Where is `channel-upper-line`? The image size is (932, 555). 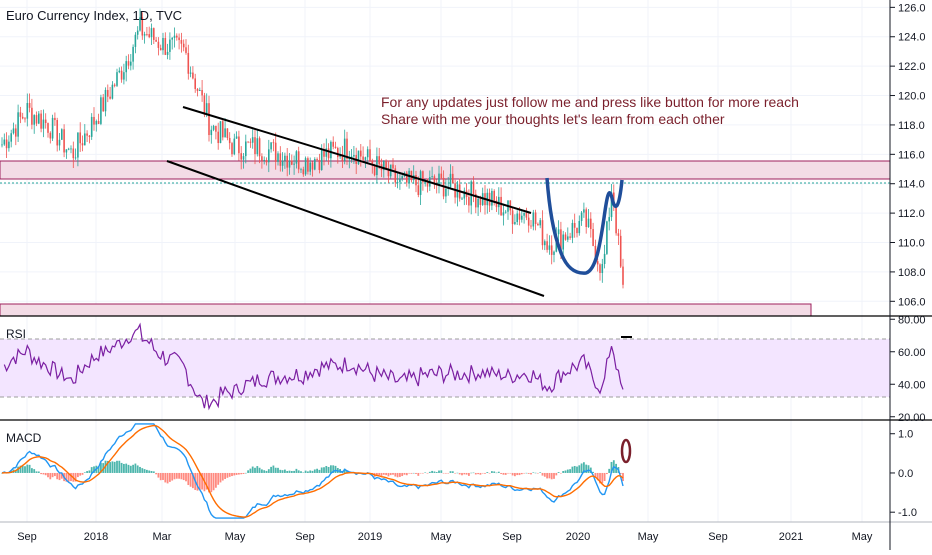 channel-upper-line is located at coordinates (357, 160).